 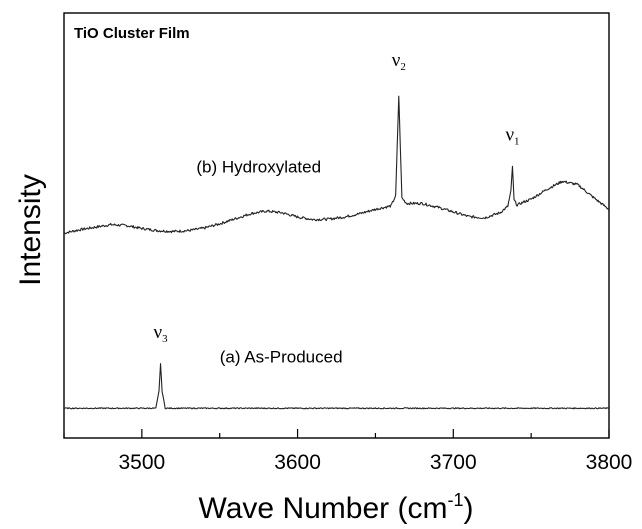 What do you see at coordinates (336, 386) in the screenshot?
I see `series-as-produced-line` at bounding box center [336, 386].